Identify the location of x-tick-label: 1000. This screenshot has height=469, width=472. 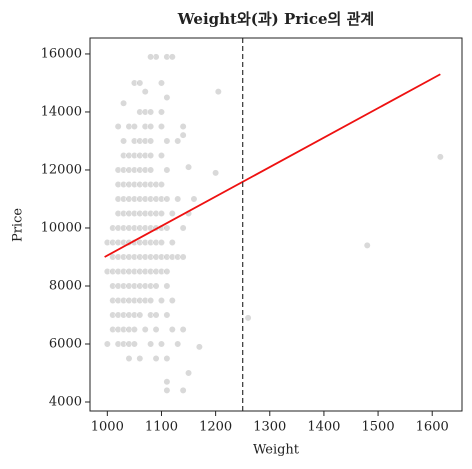
(107, 427).